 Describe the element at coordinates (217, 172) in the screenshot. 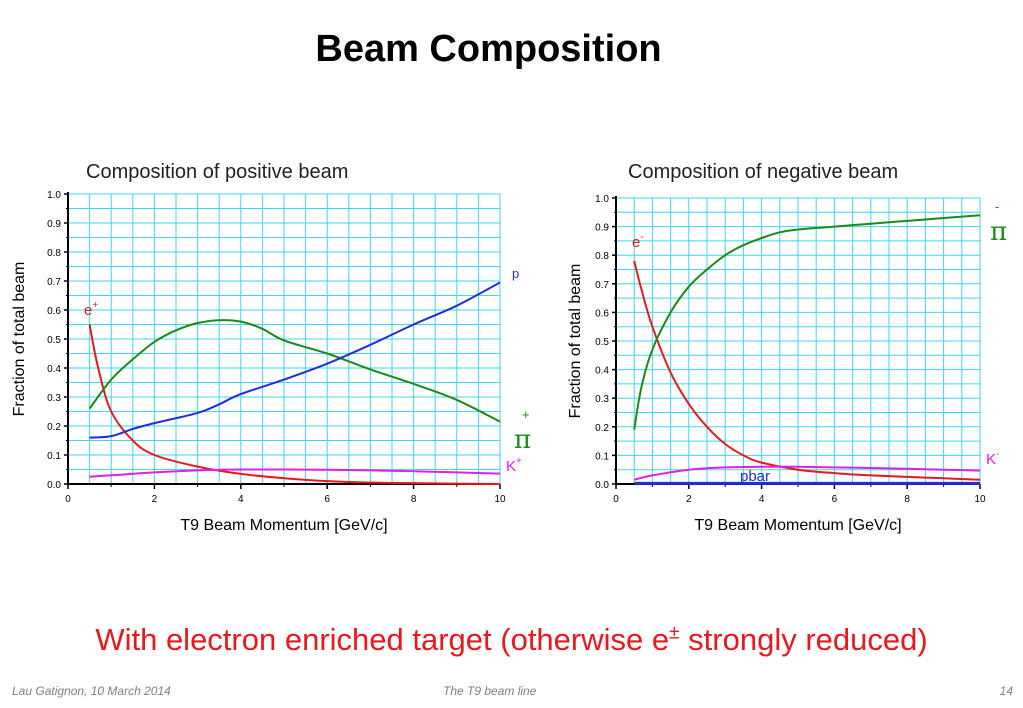

I see `chart-title: Composition of positive beam` at that location.